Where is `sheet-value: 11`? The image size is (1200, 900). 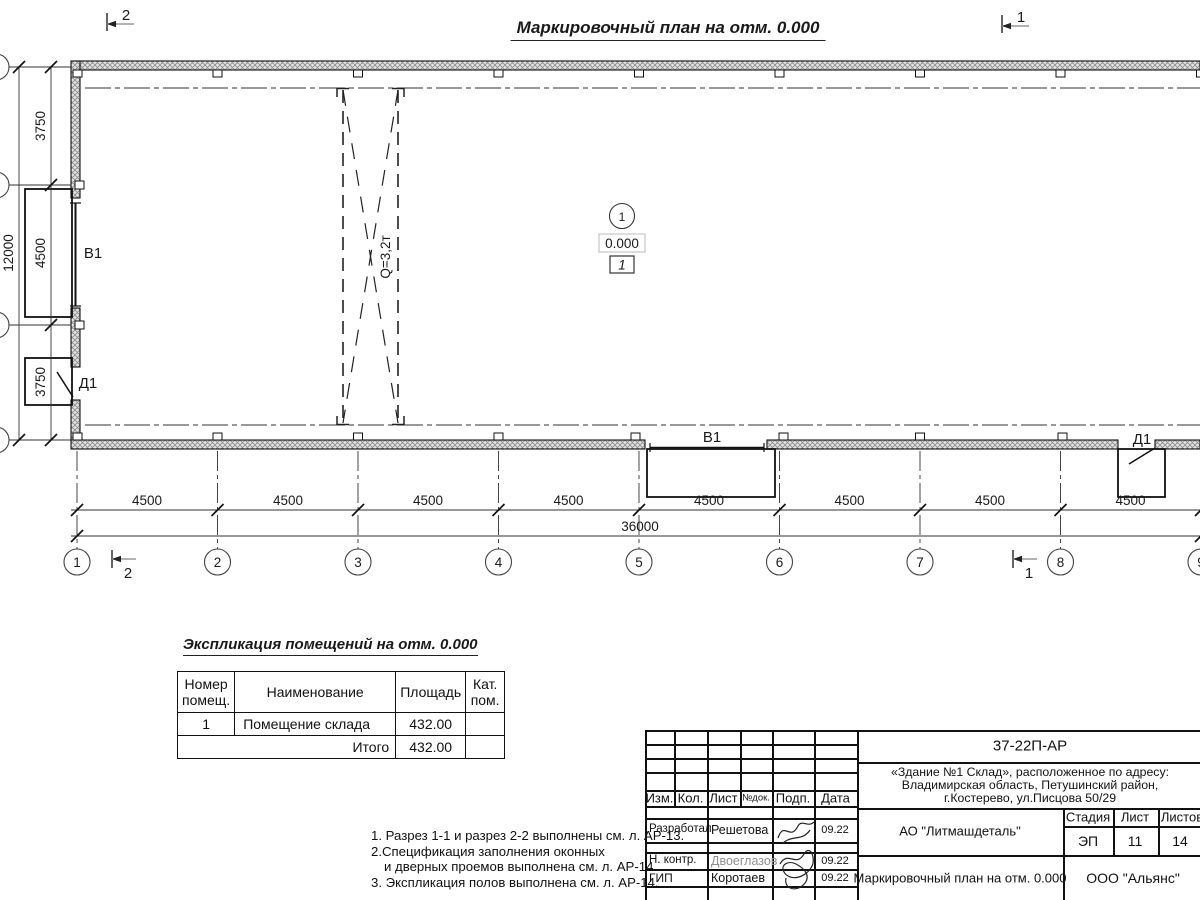
sheet-value: 11 is located at coordinates (1135, 841).